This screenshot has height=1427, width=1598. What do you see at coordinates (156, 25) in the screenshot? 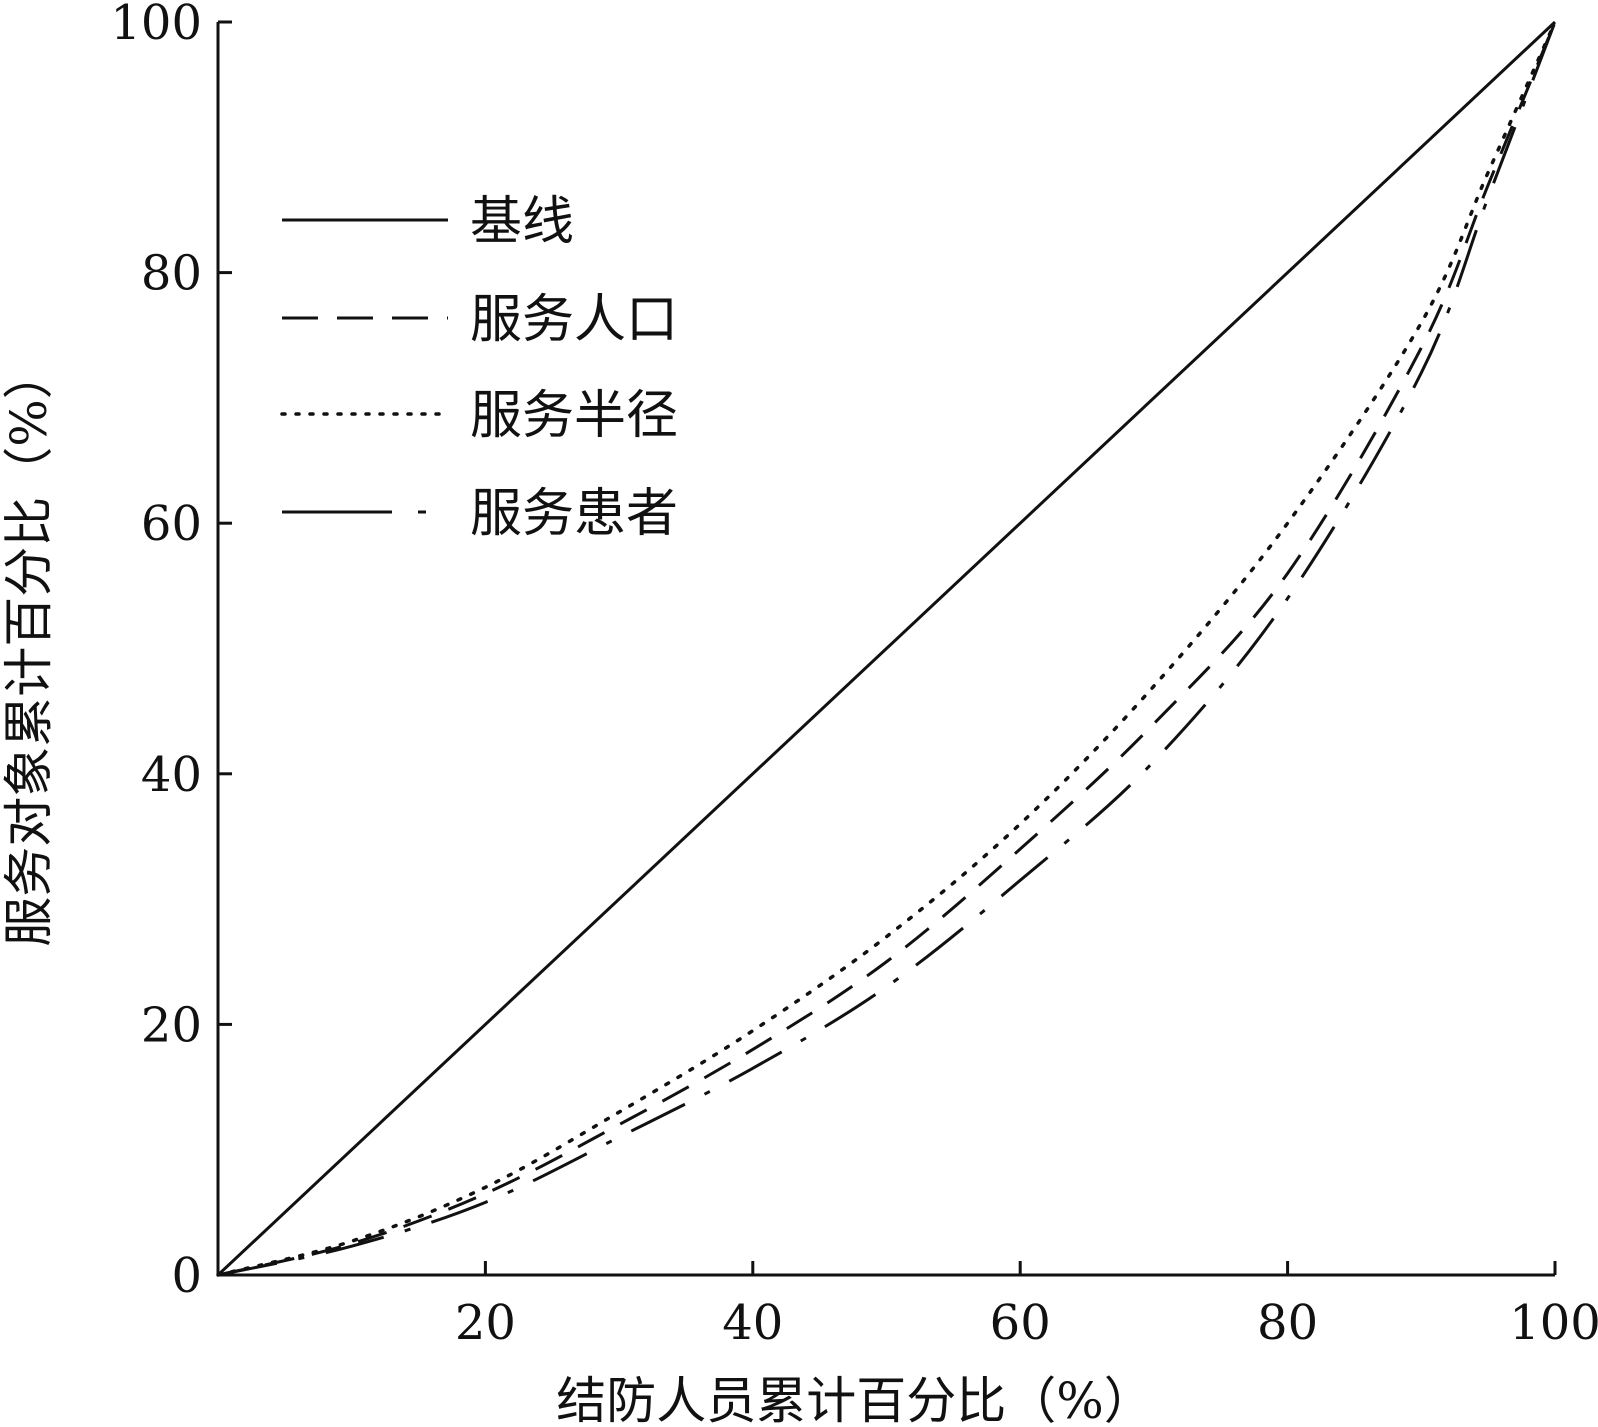
I see `y-tick-label: 100` at bounding box center [156, 25].